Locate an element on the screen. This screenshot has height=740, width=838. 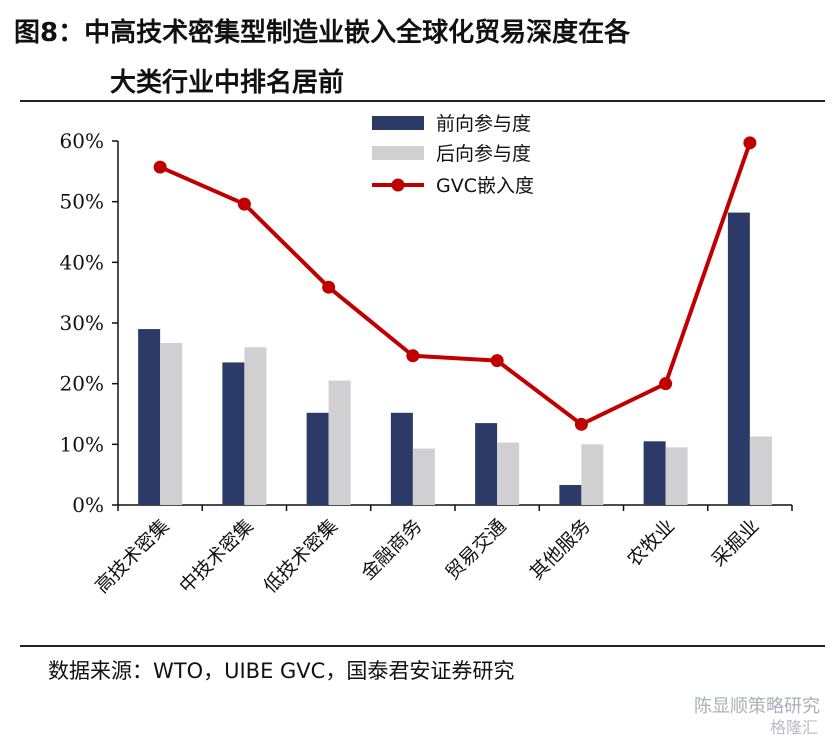
category-label: 中技术密集 is located at coordinates (216, 556).